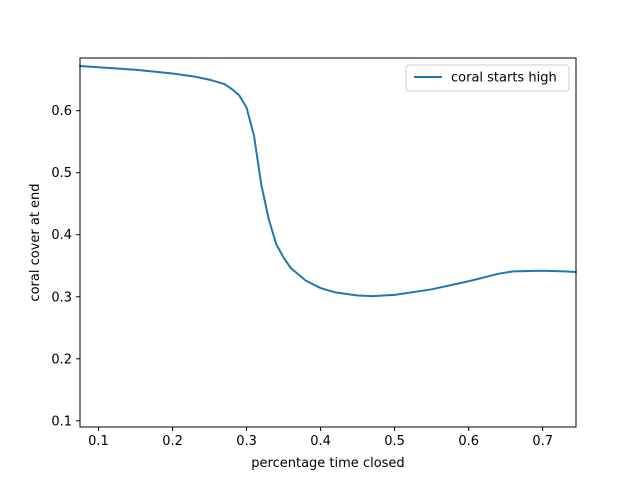 This screenshot has height=480, width=640. Describe the element at coordinates (327, 463) in the screenshot. I see `x-axis-label: percentage time closed` at that location.